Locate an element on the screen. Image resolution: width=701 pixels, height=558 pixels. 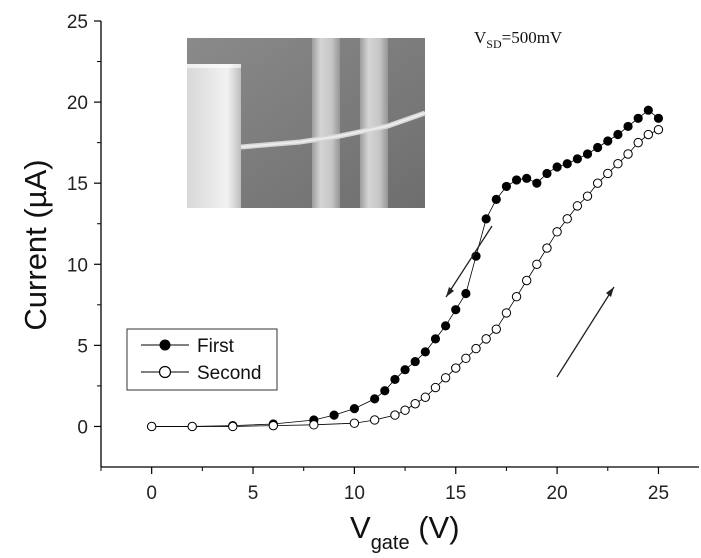
annotation-main: V is located at coordinates (480, 37).